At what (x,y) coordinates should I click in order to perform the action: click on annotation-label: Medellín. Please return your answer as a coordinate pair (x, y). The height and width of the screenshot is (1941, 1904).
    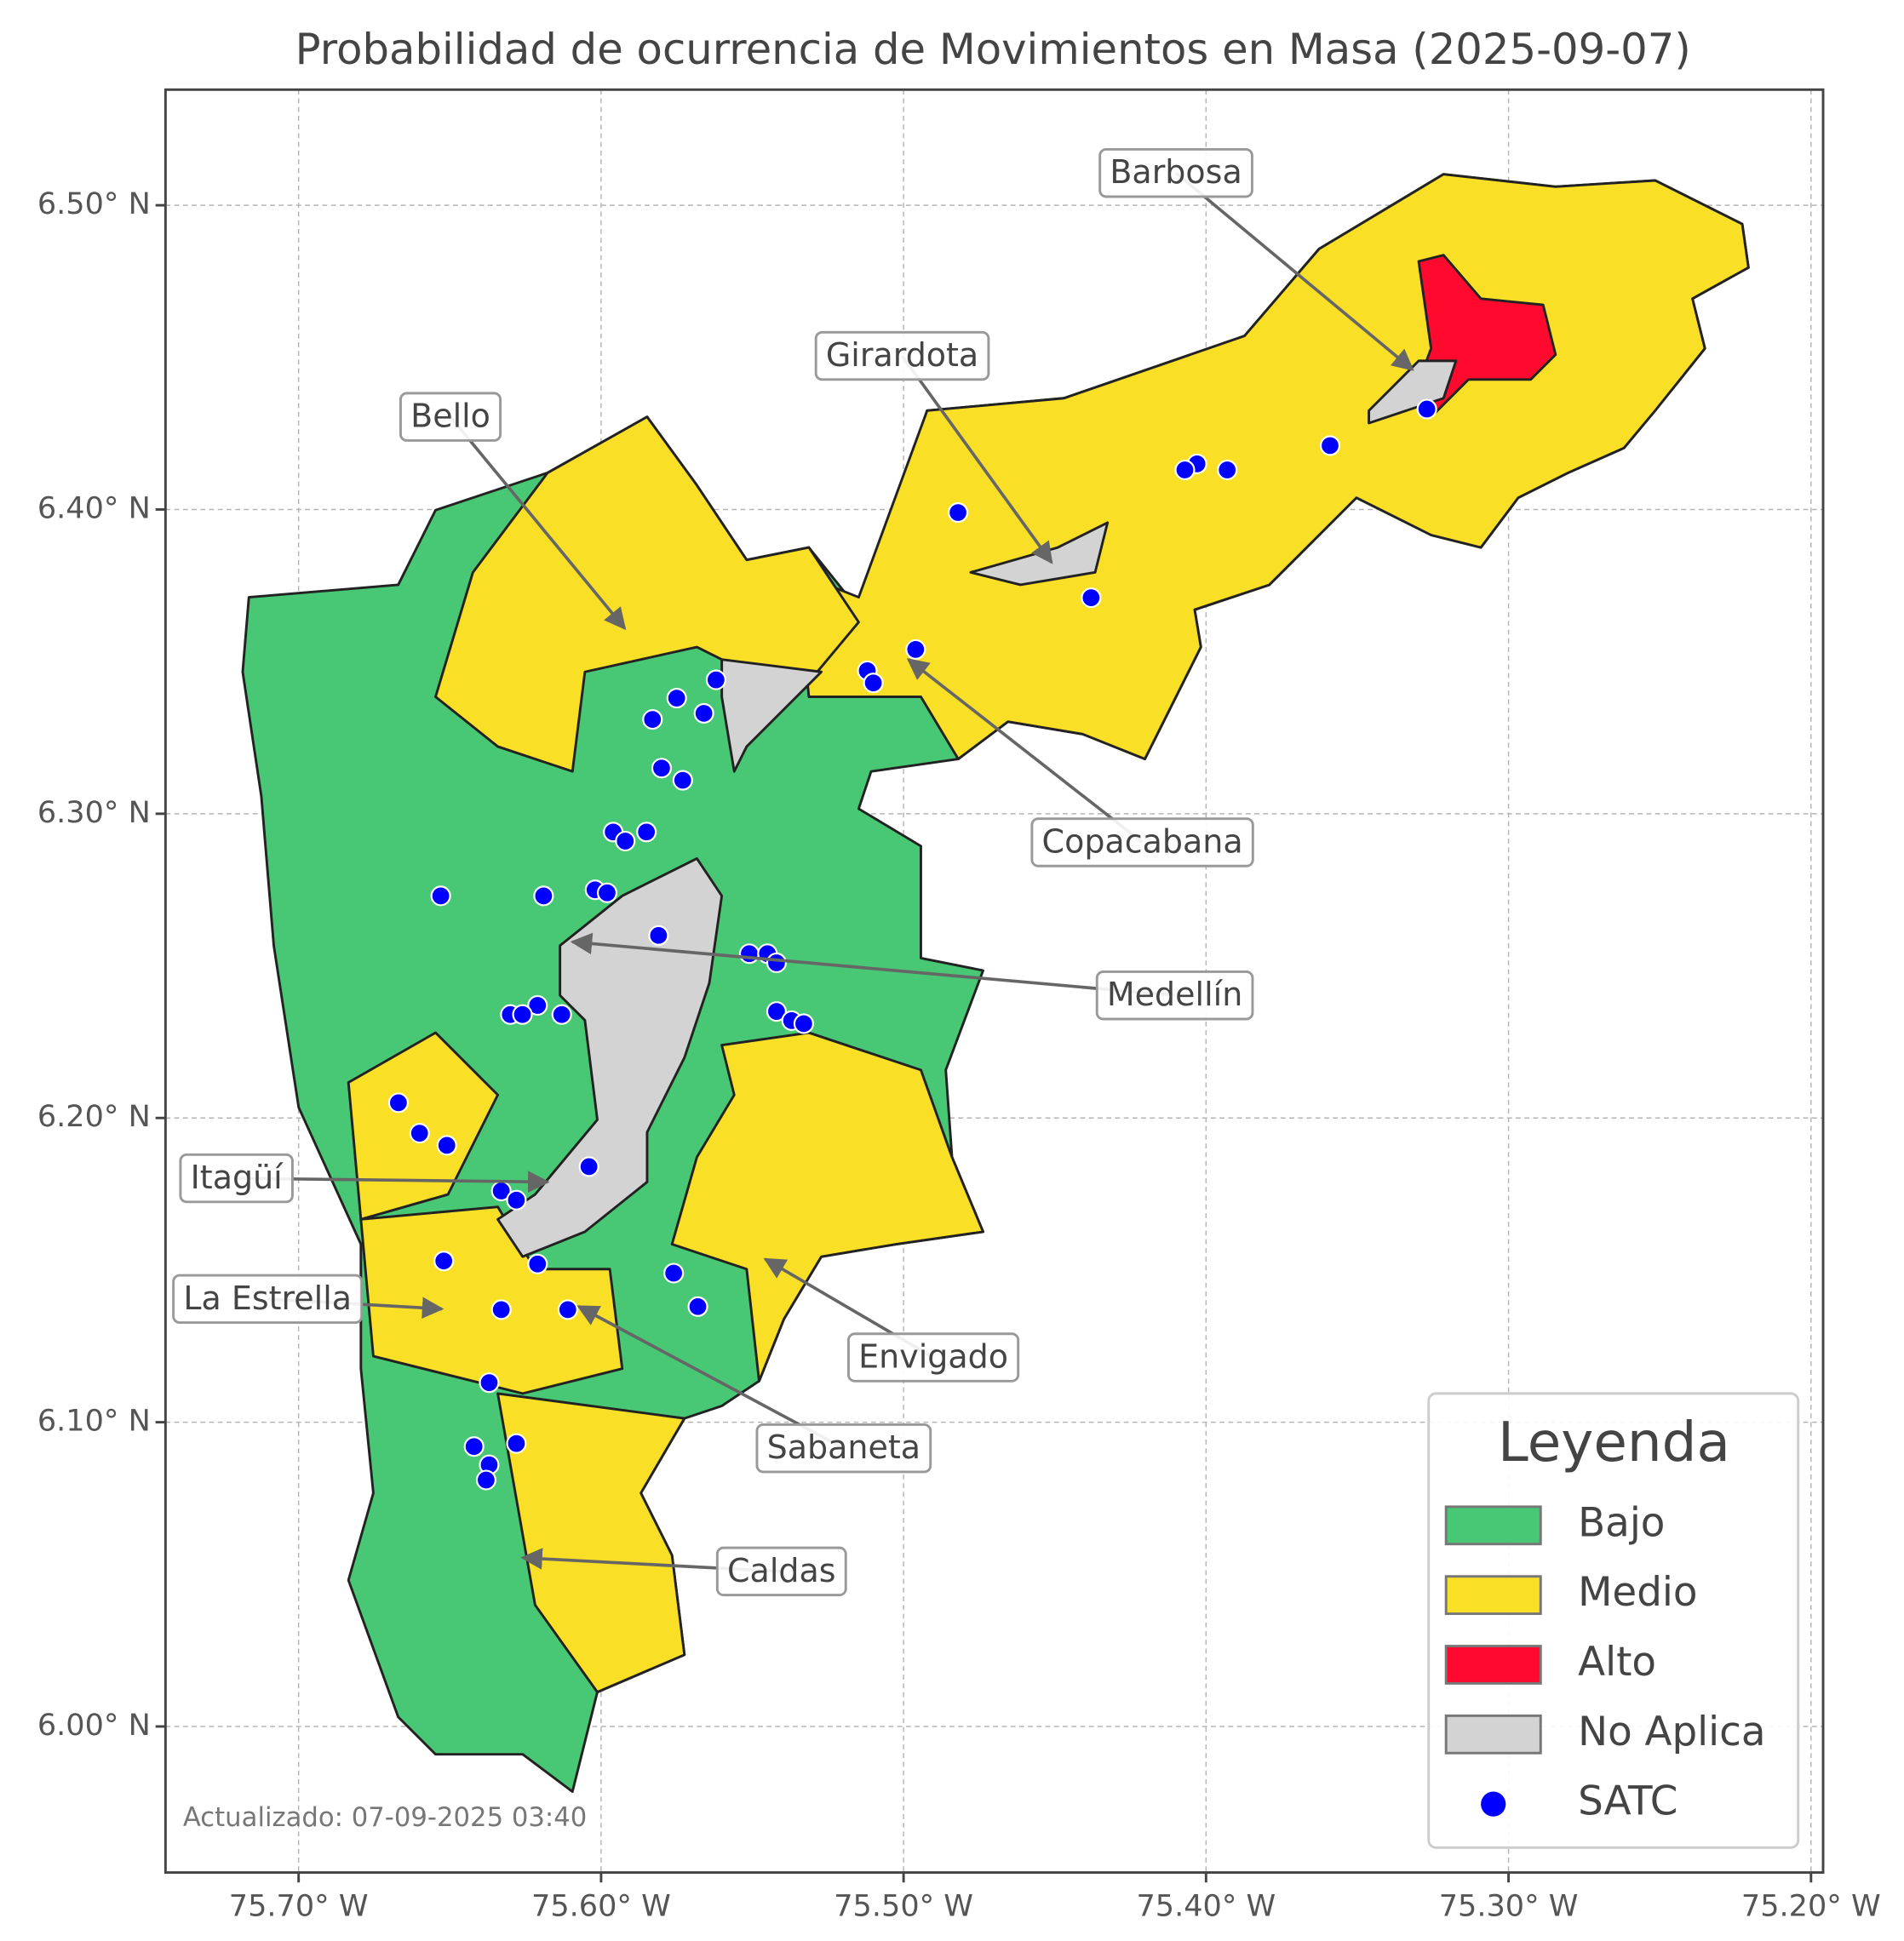
    Looking at the image, I should click on (1175, 994).